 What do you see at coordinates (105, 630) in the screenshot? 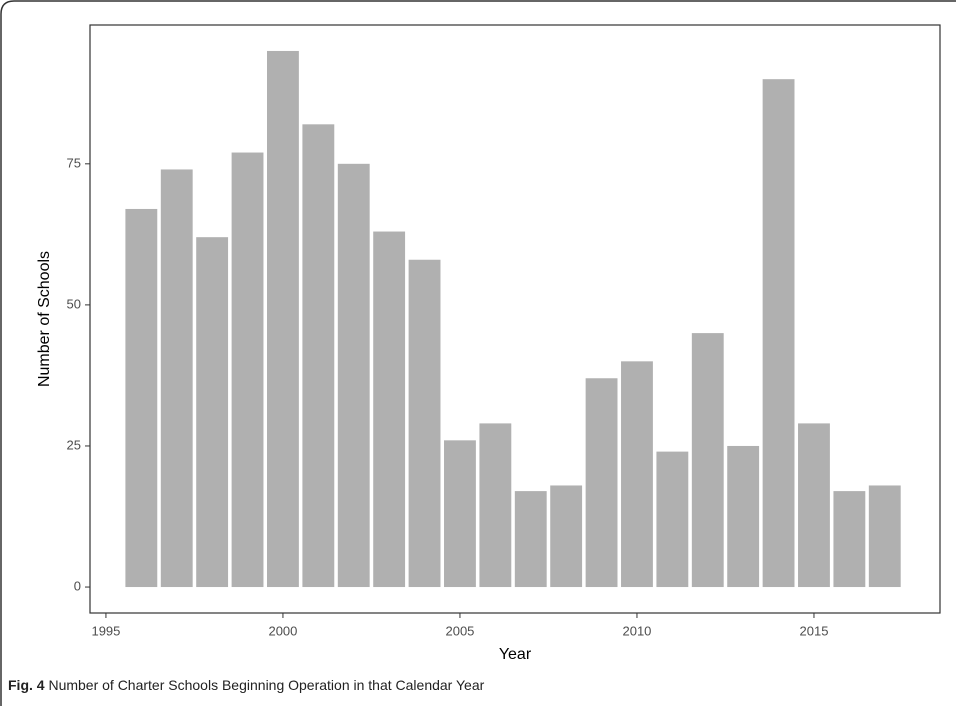
I see `x-tick-label: 1995` at bounding box center [105, 630].